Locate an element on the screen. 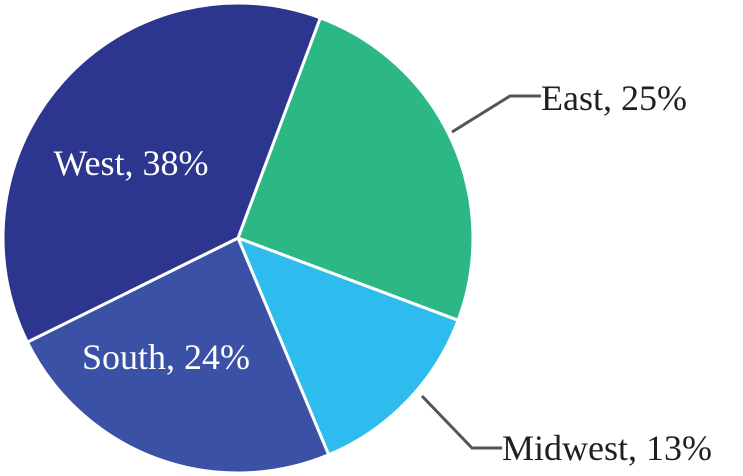 The image size is (743, 476). slice-label-south: South, 24% is located at coordinates (166, 357).